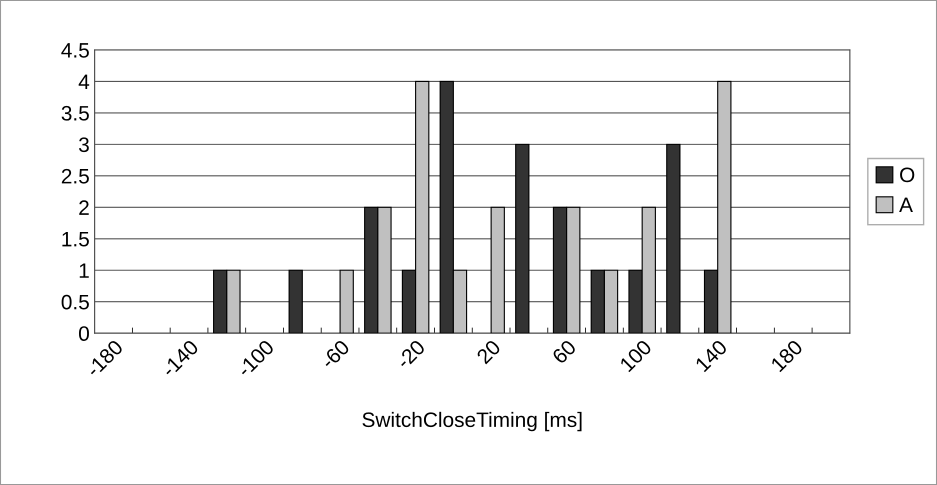 The height and width of the screenshot is (485, 937). Describe the element at coordinates (75, 302) in the screenshot. I see `y-tick-label: 0.5` at that location.